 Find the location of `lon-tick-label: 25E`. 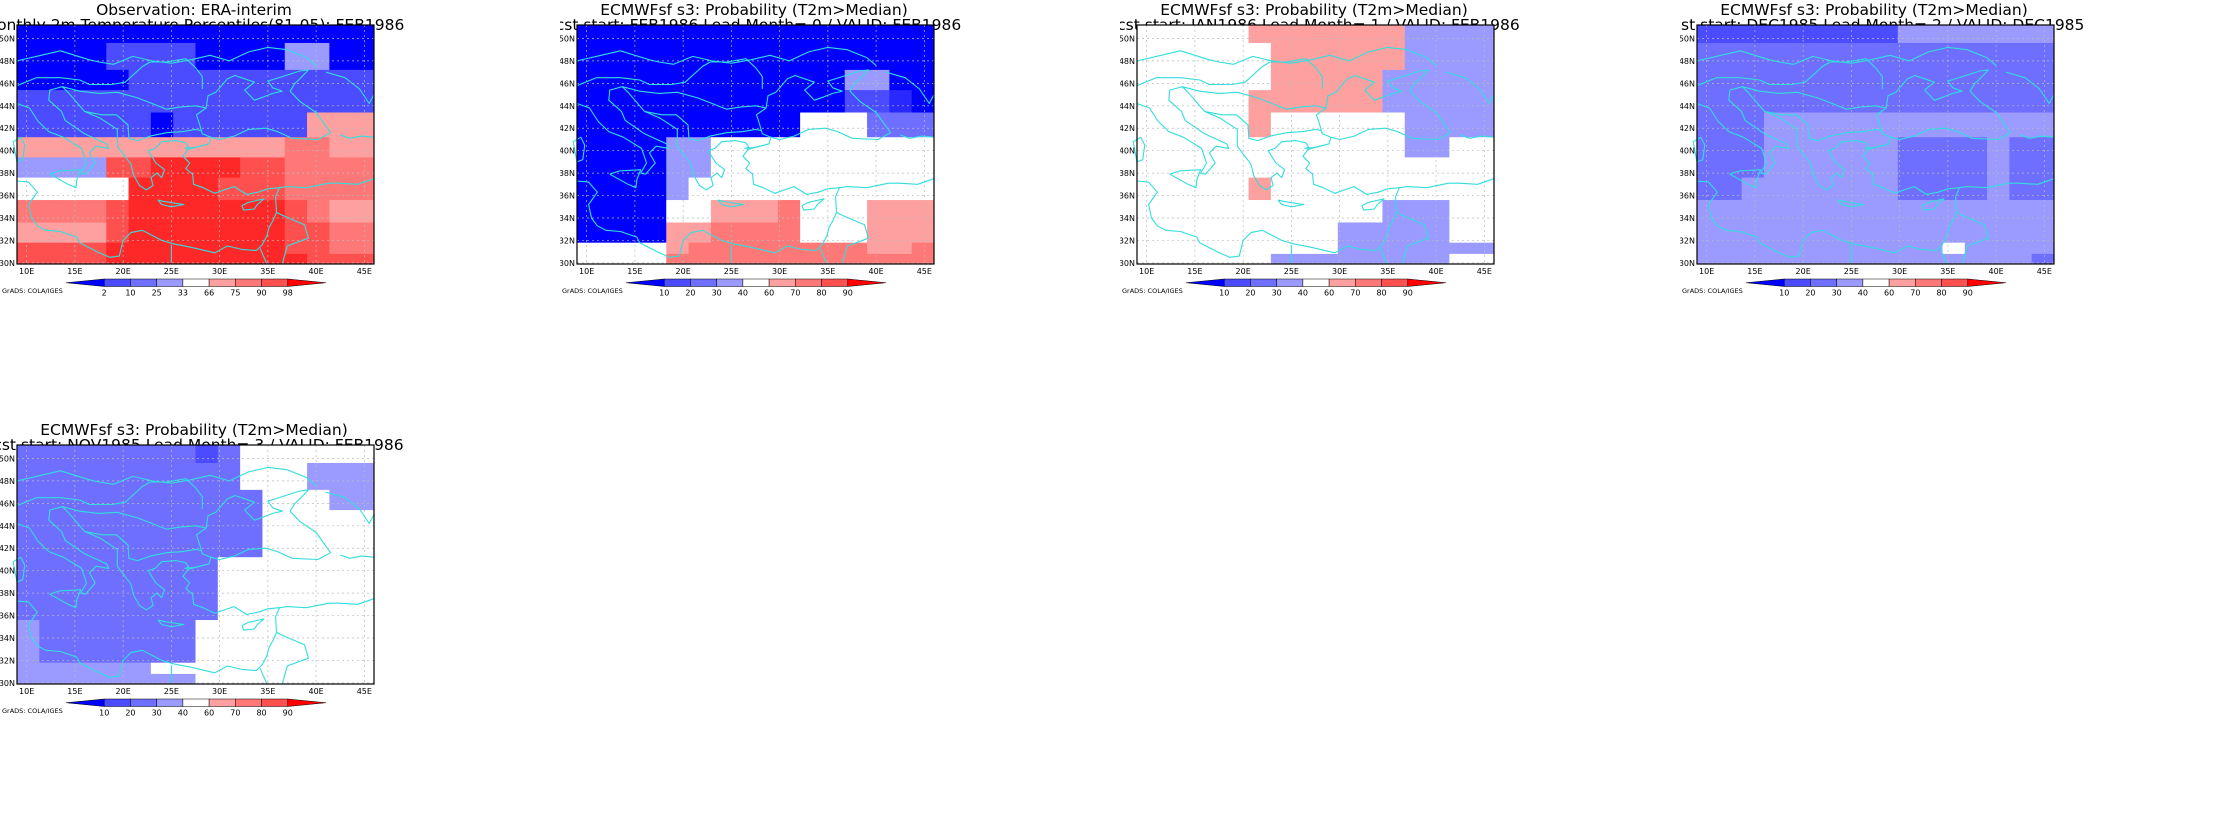

lon-tick-label: 25E is located at coordinates (1851, 271).